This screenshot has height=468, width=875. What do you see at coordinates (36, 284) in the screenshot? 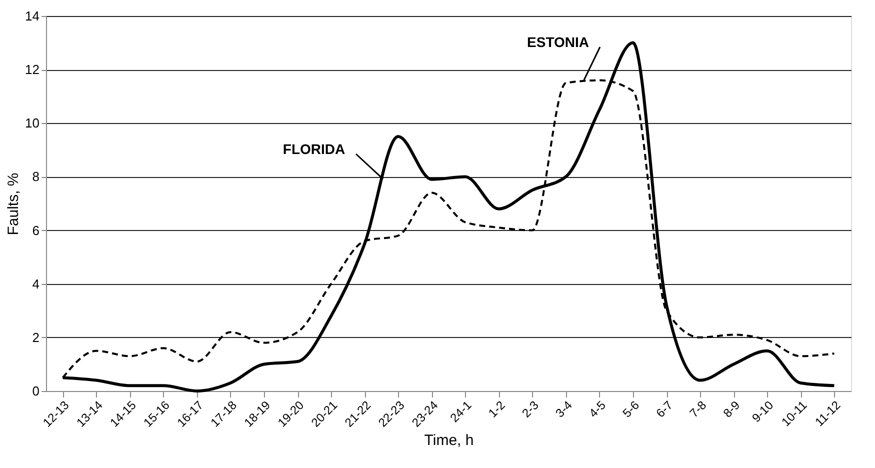
I see `y-tick-label: 4` at bounding box center [36, 284].